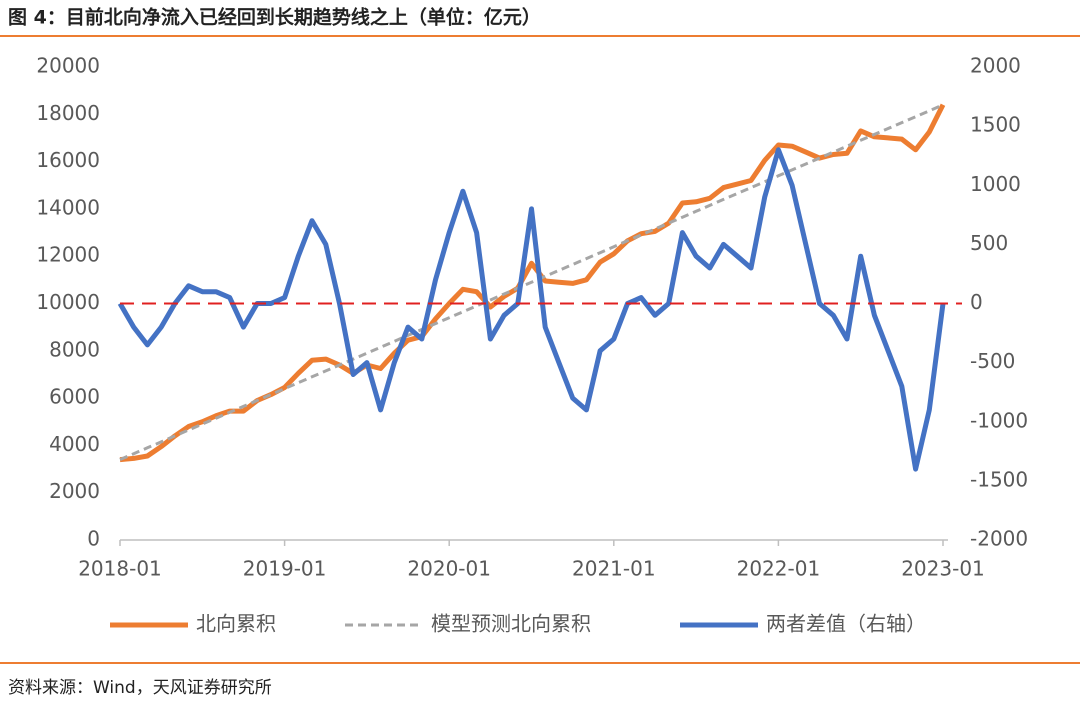 This screenshot has width=1080, height=722. I want to click on y-tick-label: 20000, so click(68, 66).